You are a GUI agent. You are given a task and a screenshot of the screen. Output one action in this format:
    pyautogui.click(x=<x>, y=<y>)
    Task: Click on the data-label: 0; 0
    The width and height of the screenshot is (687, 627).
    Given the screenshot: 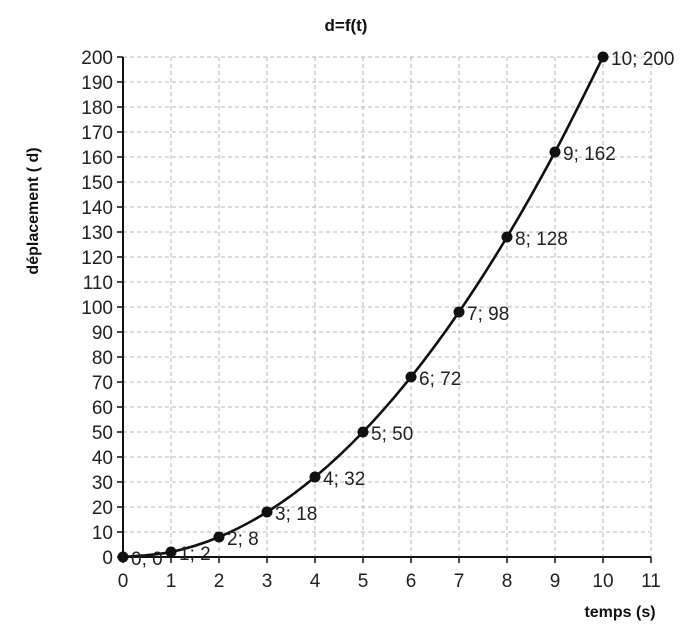 What is the action you would take?
    pyautogui.click(x=147, y=559)
    